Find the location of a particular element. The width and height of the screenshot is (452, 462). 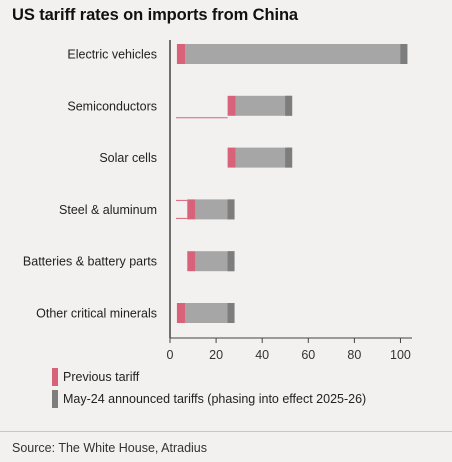

legend-swatch-announced is located at coordinates (55, 399).